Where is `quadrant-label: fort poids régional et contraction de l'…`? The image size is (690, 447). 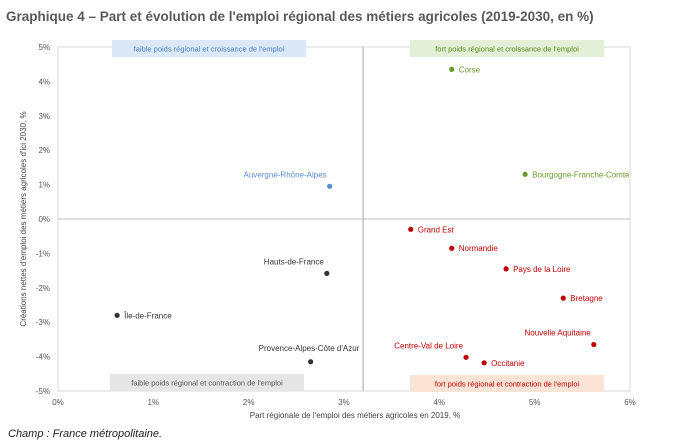 quadrant-label: fort poids régional et contraction de l'… is located at coordinates (507, 384).